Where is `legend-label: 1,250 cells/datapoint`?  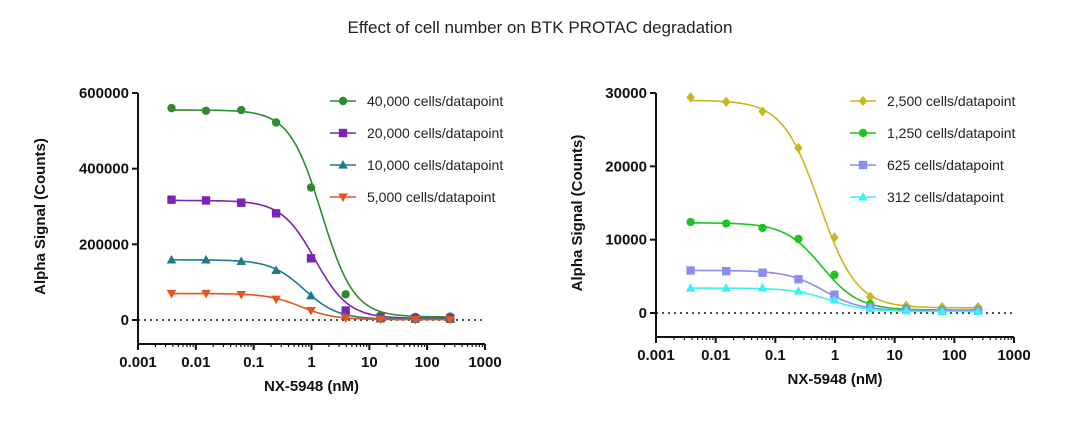
legend-label: 1,250 cells/datapoint is located at coordinates (951, 133).